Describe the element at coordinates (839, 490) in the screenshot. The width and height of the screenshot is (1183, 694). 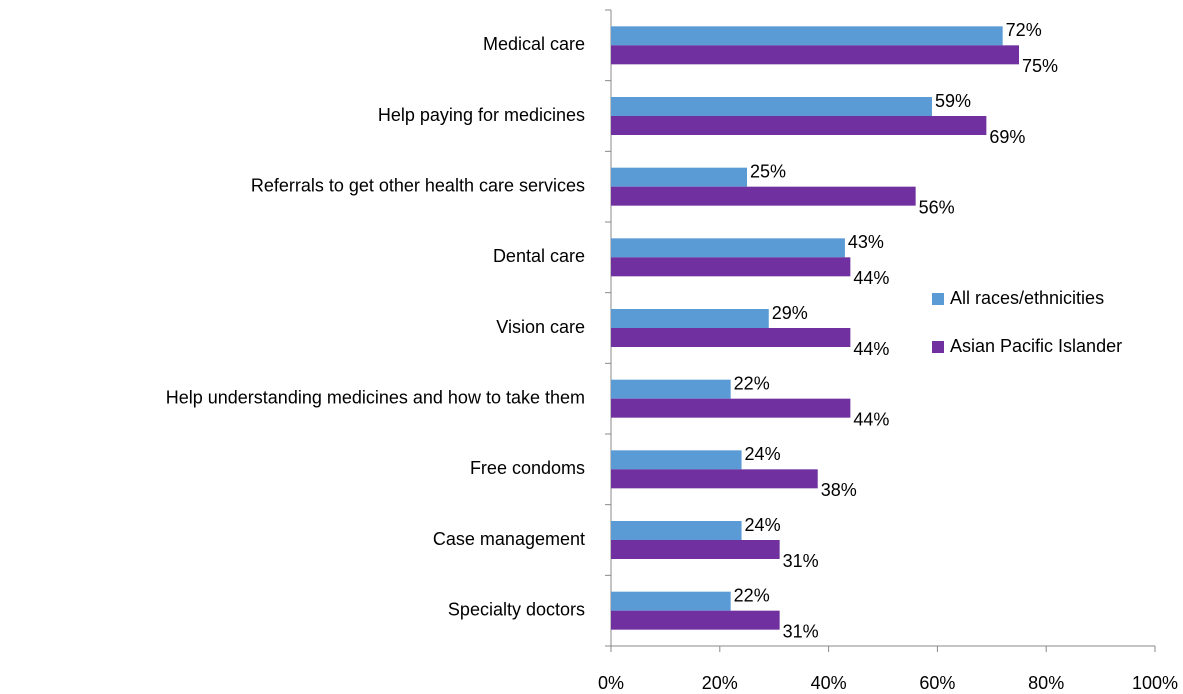
I see `value-label: 38%` at that location.